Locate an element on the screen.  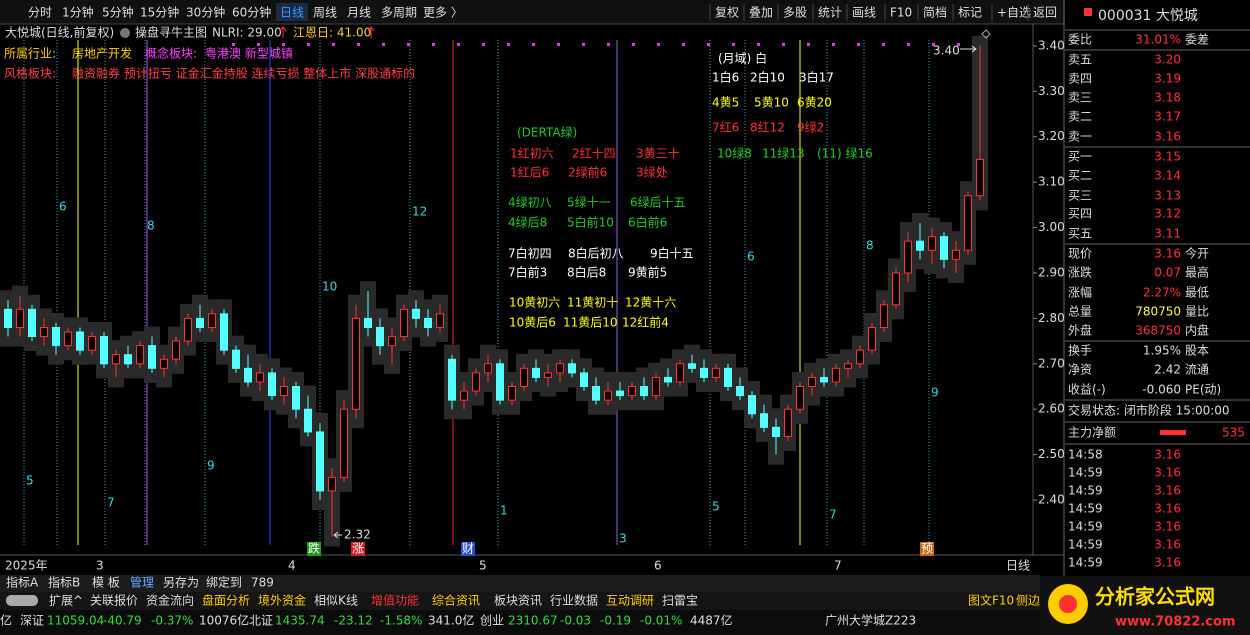
ticker: 深证 is located at coordinates (32, 621).